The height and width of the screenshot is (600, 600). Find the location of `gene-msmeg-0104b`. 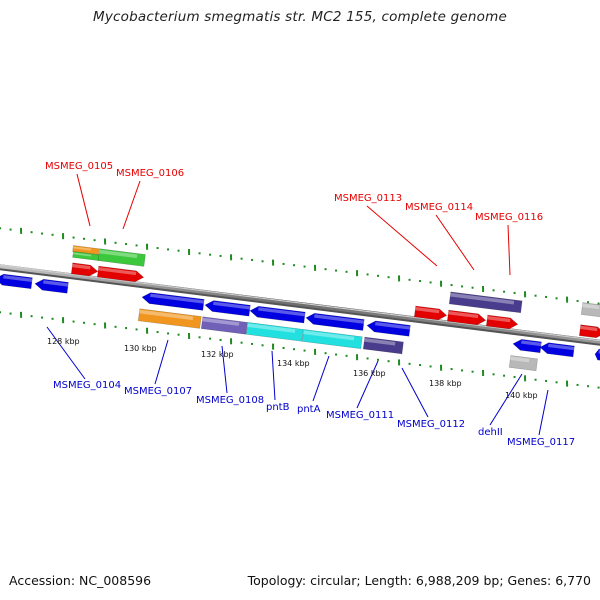

gene-msmeg-0104b is located at coordinates (51, 286).